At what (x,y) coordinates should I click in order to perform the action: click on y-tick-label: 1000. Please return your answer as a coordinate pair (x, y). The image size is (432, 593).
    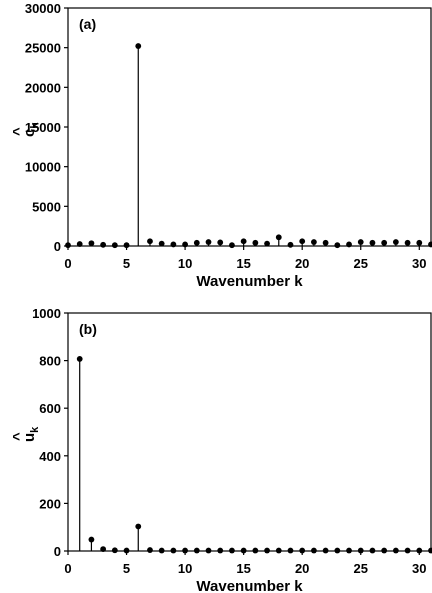
    Looking at the image, I should click on (46, 313).